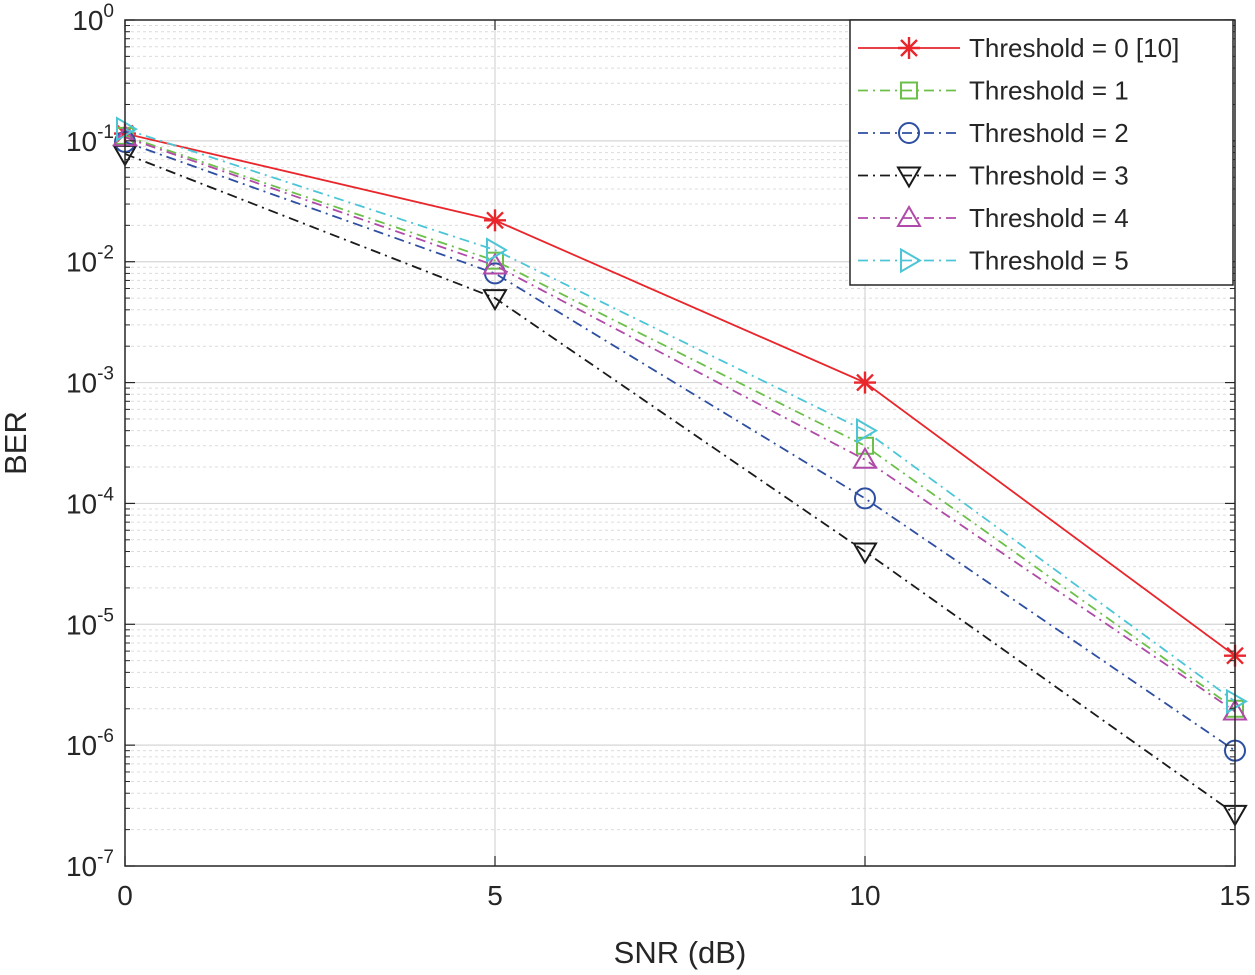 This screenshot has height=975, width=1255. What do you see at coordinates (125, 895) in the screenshot?
I see `x-tick-label: 0` at bounding box center [125, 895].